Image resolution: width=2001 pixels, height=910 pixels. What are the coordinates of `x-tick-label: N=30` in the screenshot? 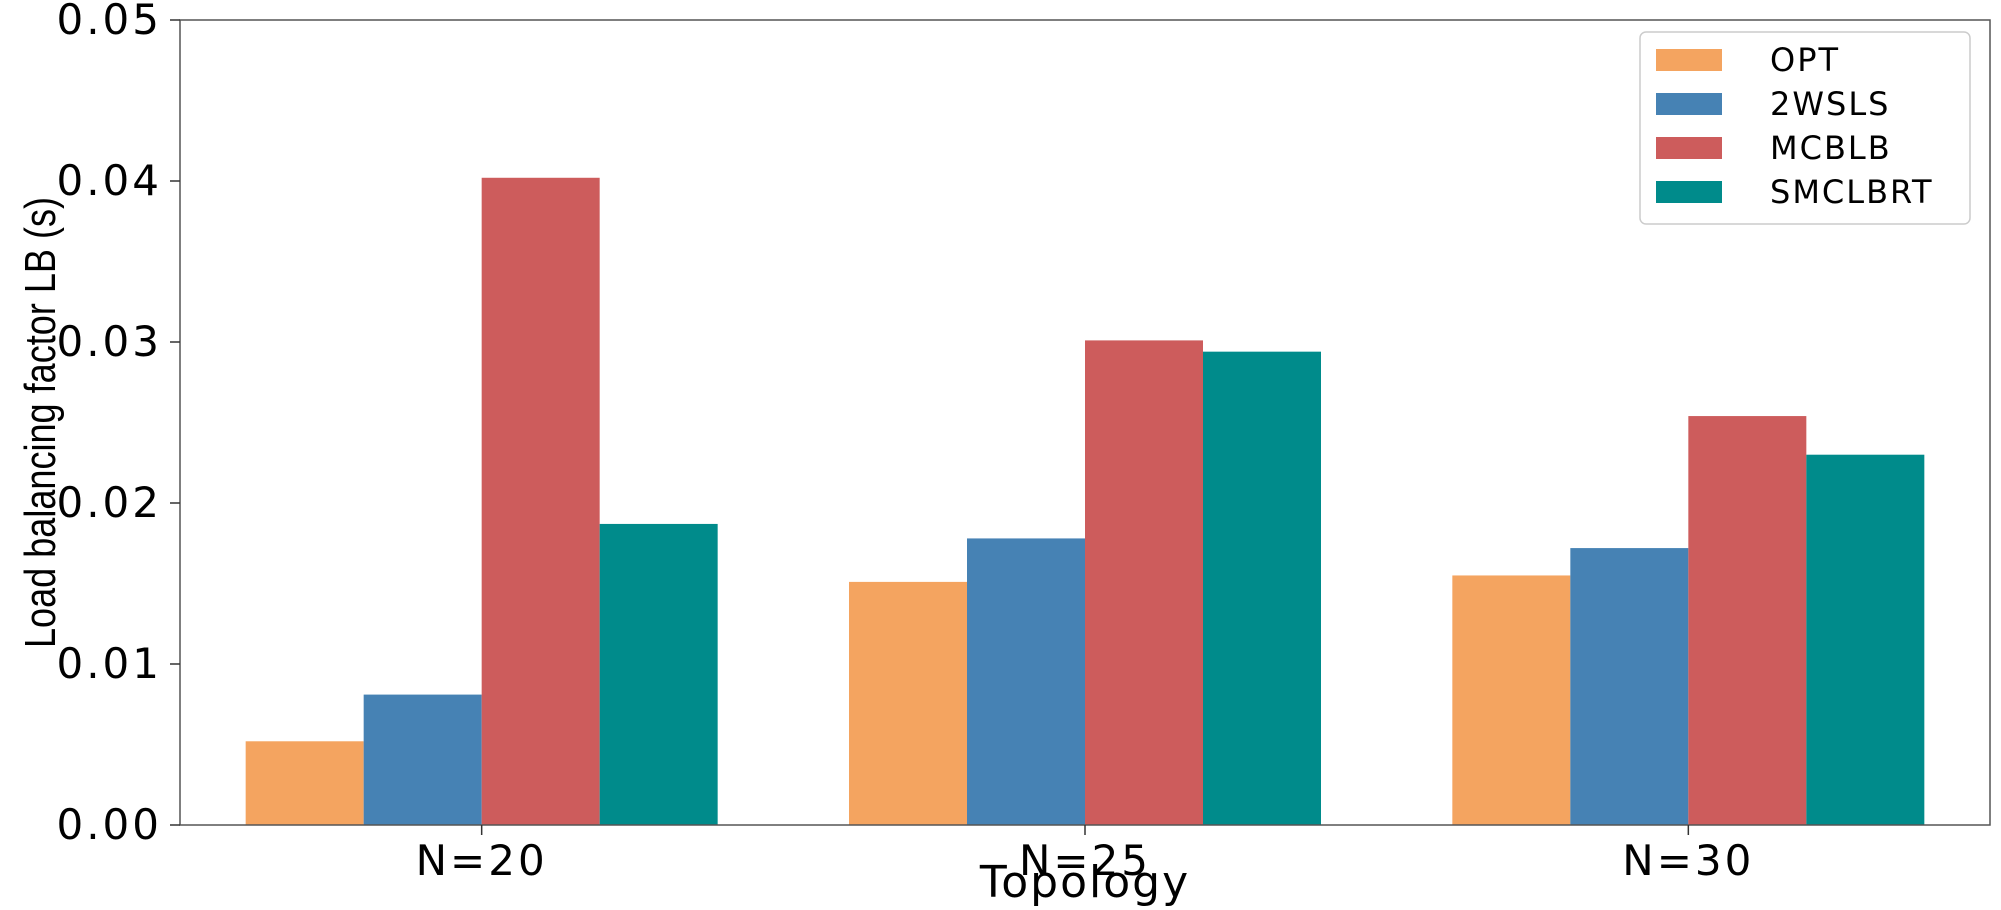 It's located at (1688, 860).